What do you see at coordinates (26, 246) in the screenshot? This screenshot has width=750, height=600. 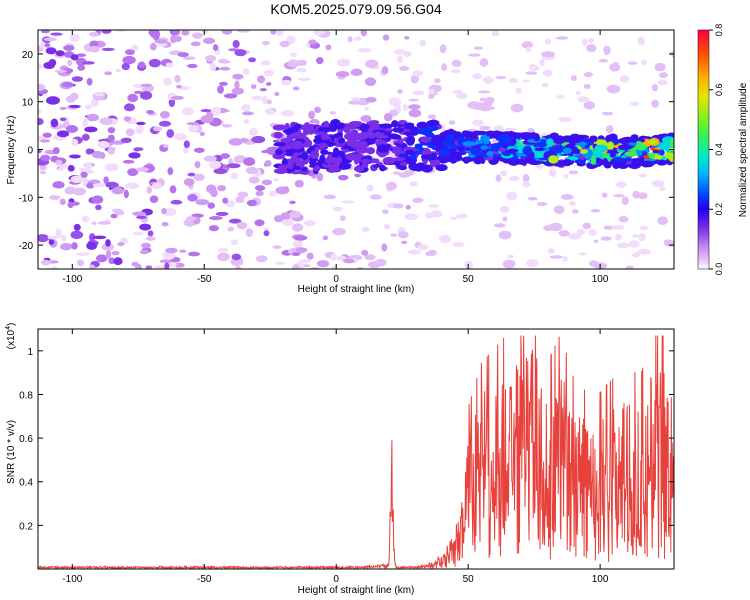 I see `spectrogram-y-tick-label: -20` at bounding box center [26, 246].